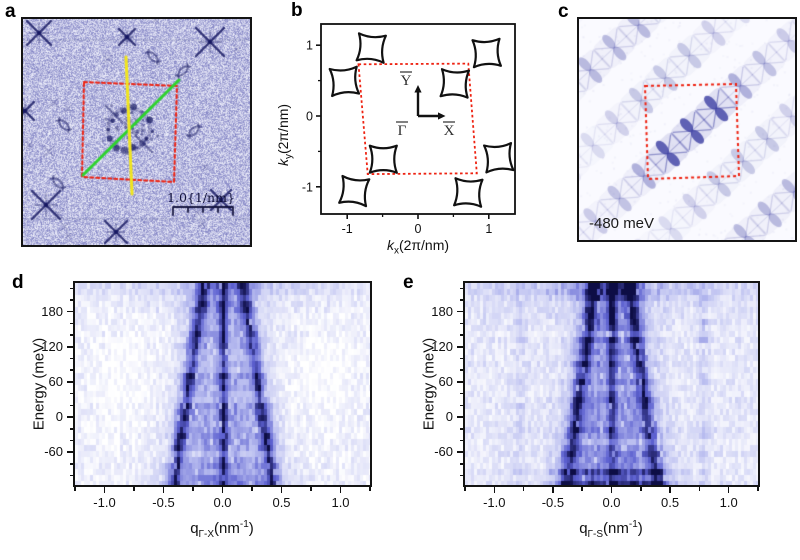  I want to click on panel-b-brillouin-zone-plot: Γ X Y -1 0 1 1 0 -1 kx(2π/nm) ky(2π/nm), so click(395, 140).